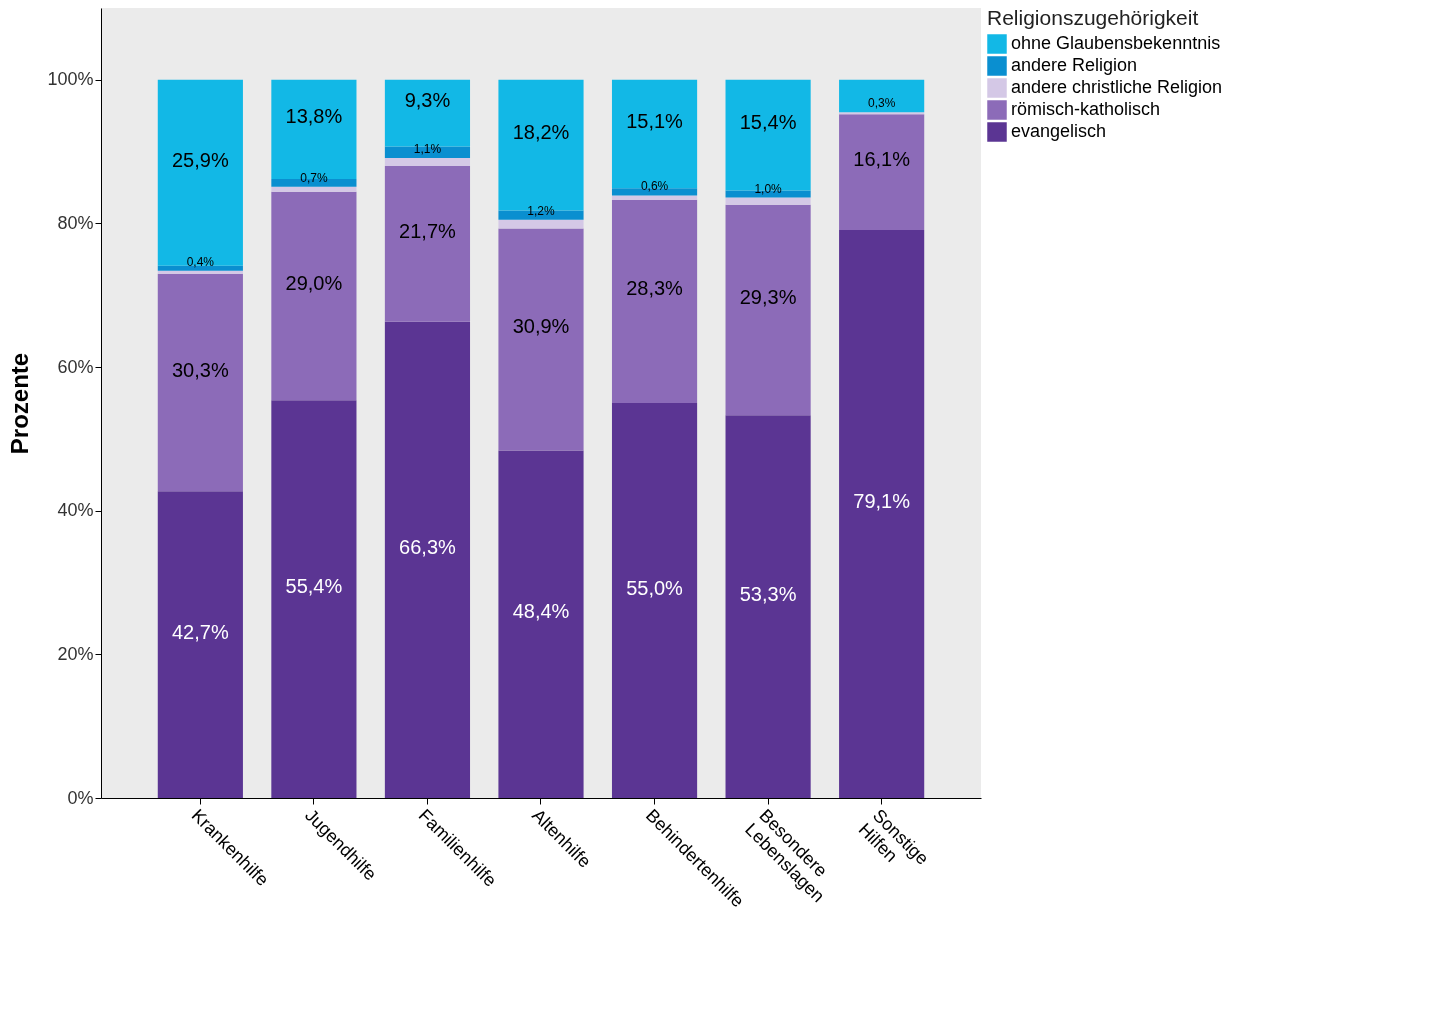  Describe the element at coordinates (1059, 131) in the screenshot. I see `legend-label: evangelisch` at that location.